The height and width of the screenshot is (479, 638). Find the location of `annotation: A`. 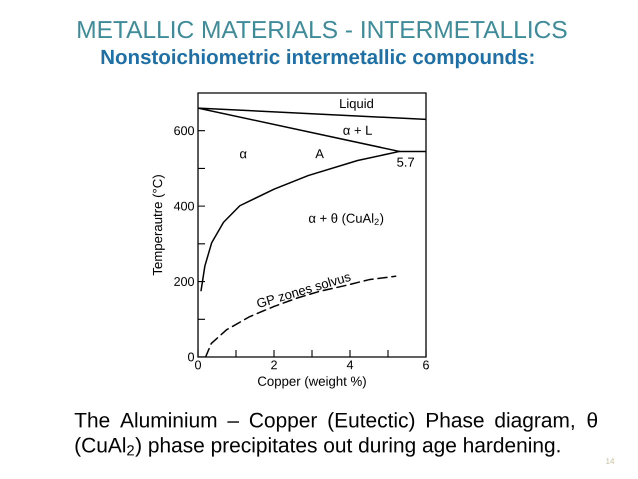

annotation: A is located at coordinates (319, 153).